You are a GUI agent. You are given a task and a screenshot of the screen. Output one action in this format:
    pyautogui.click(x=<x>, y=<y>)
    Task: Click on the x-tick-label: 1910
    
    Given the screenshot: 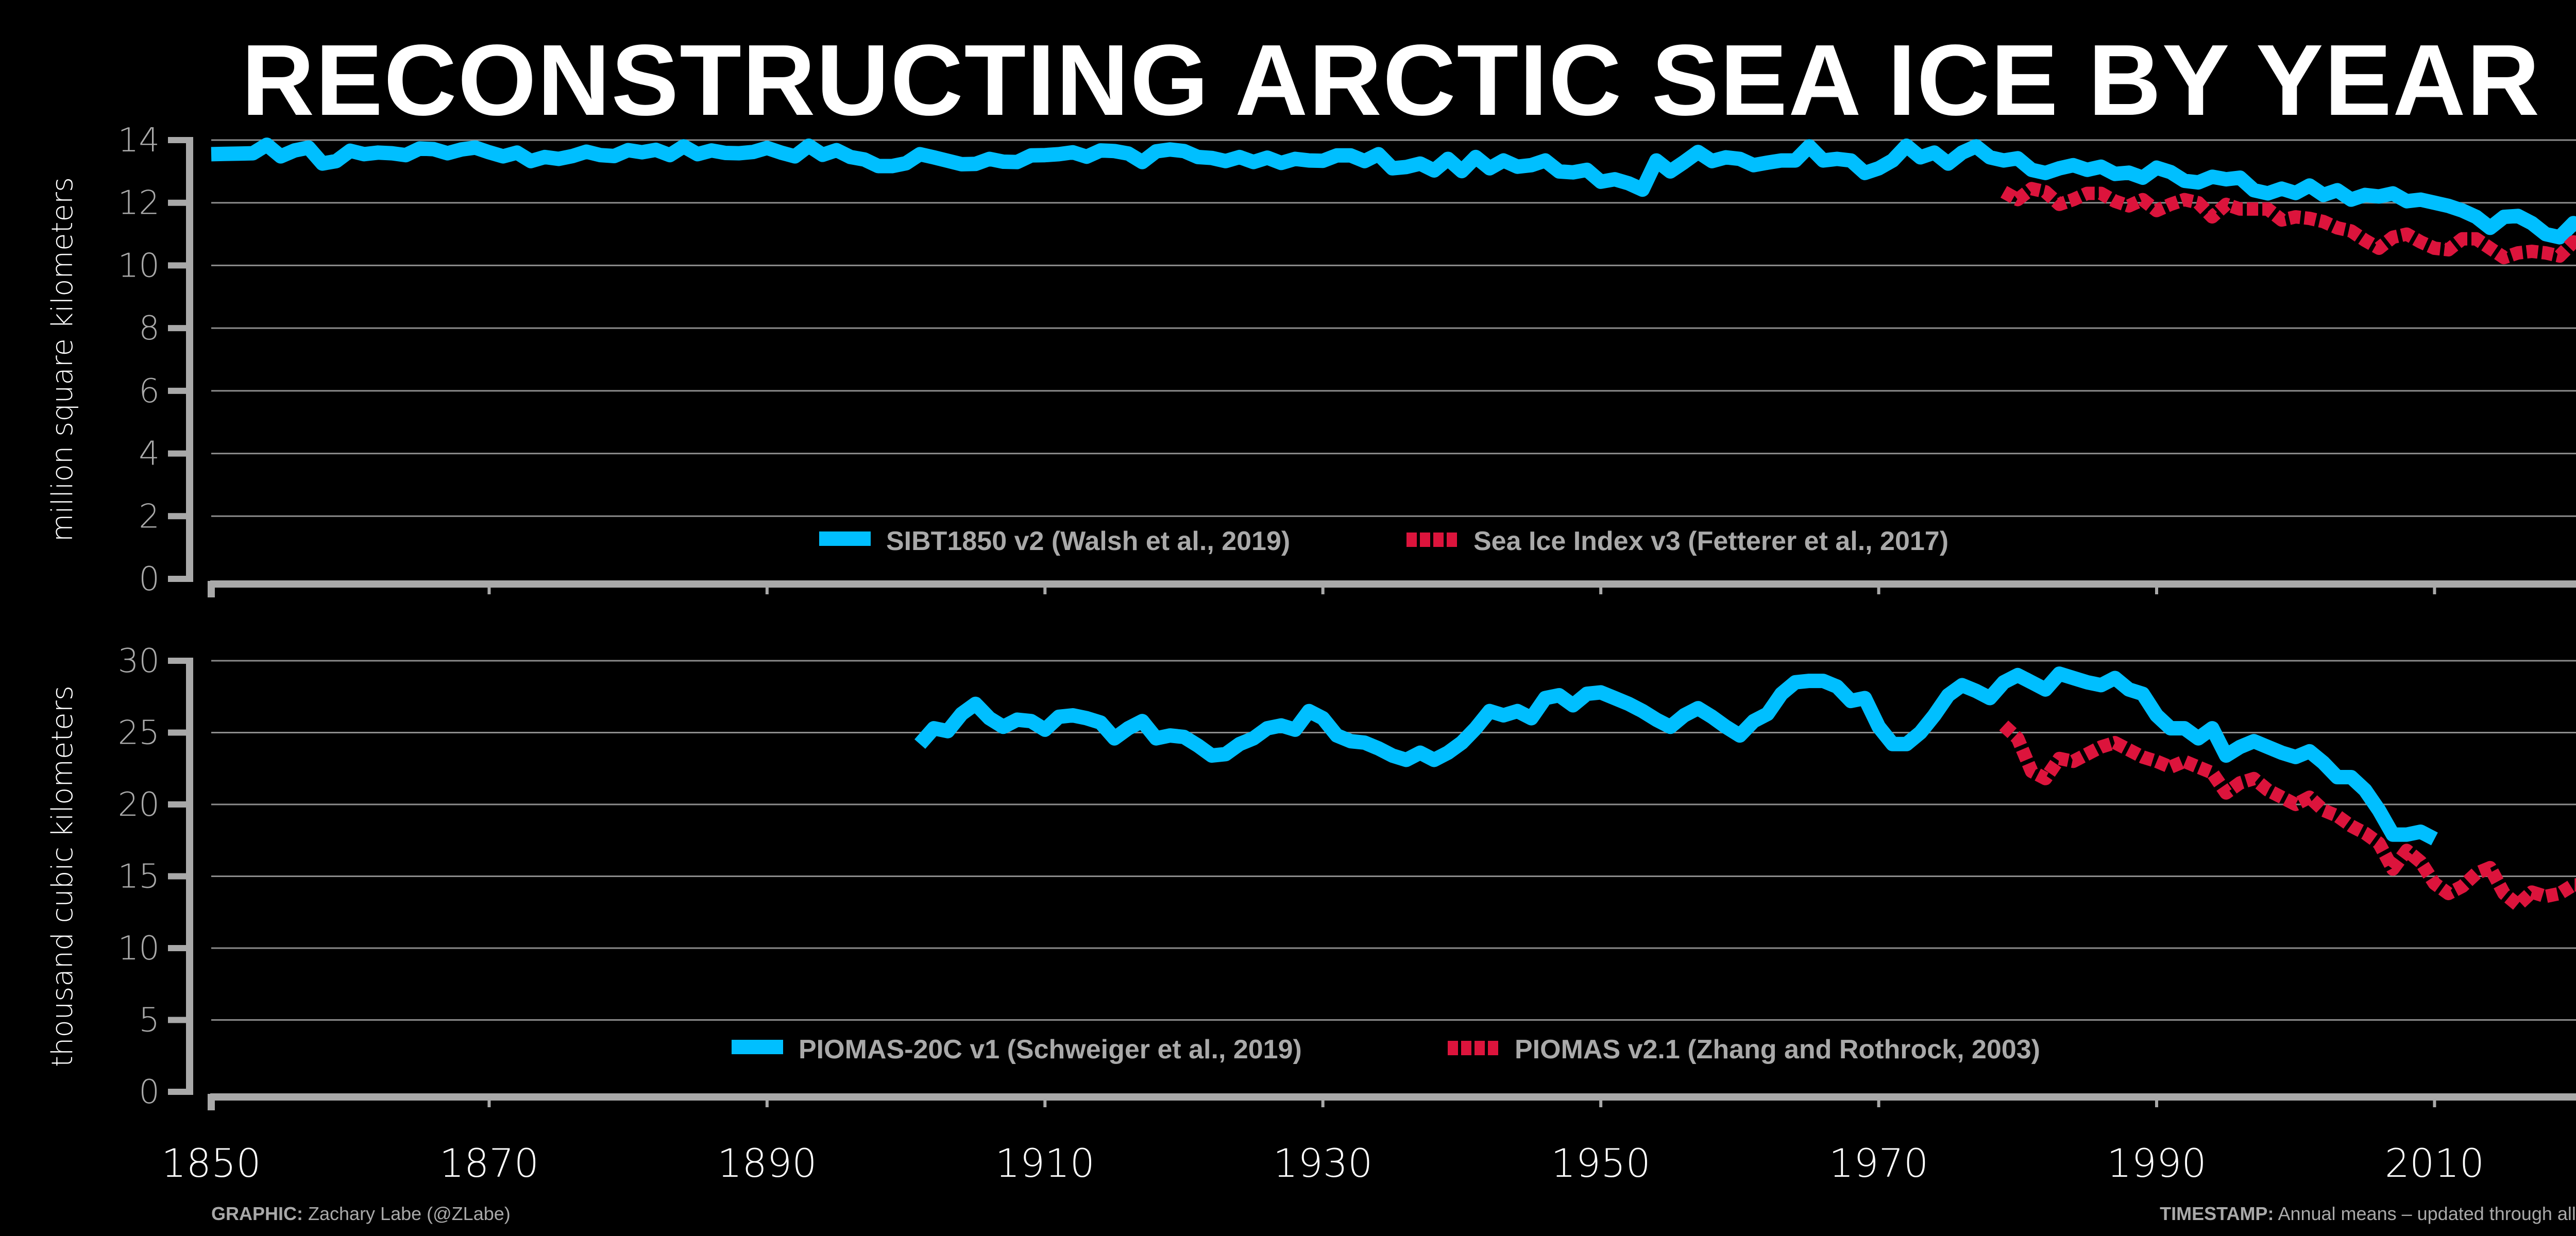 What is the action you would take?
    pyautogui.click(x=1045, y=1163)
    